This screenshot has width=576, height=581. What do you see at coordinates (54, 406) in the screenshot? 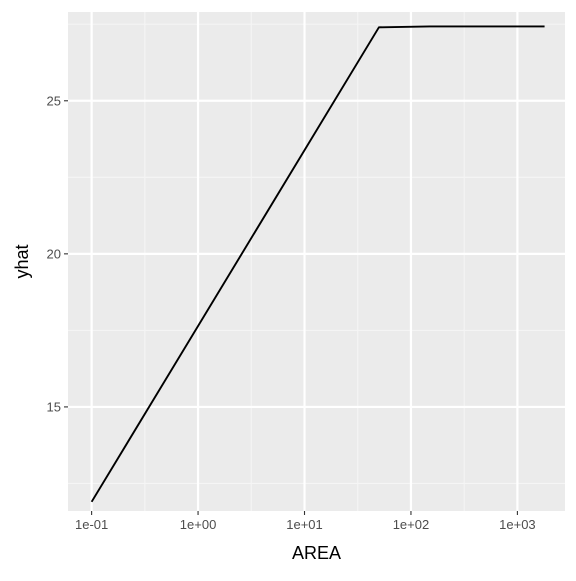
I see `y-tick-label: 15` at bounding box center [54, 406].